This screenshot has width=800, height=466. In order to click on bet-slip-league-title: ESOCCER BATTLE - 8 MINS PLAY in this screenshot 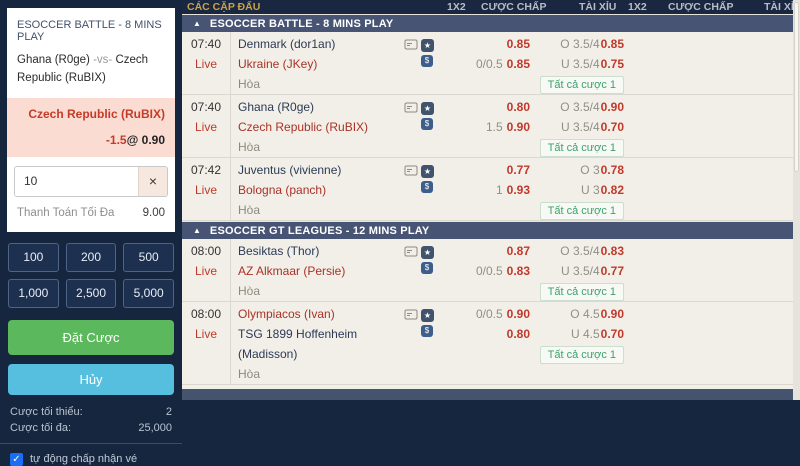, I will do `click(89, 31)`.